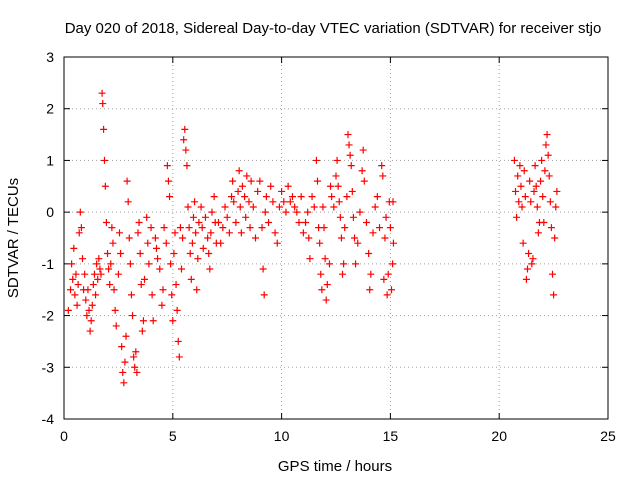  I want to click on x-tick-label: 0, so click(64, 436).